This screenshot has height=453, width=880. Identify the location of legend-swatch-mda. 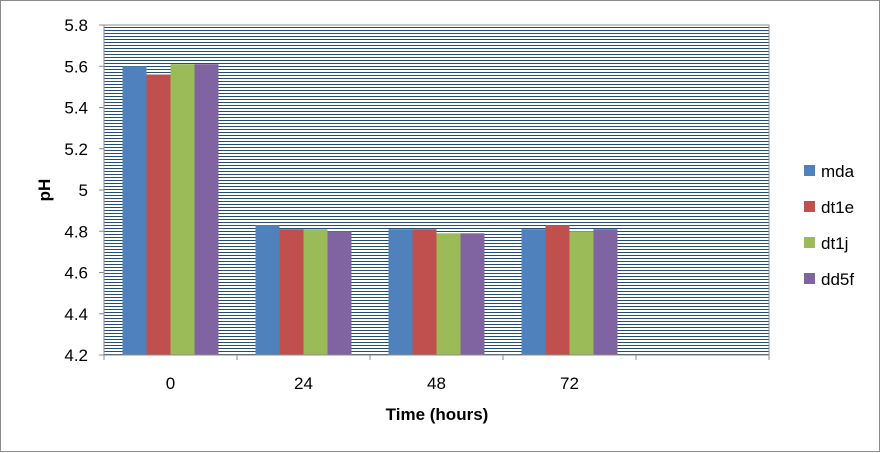
(809, 170).